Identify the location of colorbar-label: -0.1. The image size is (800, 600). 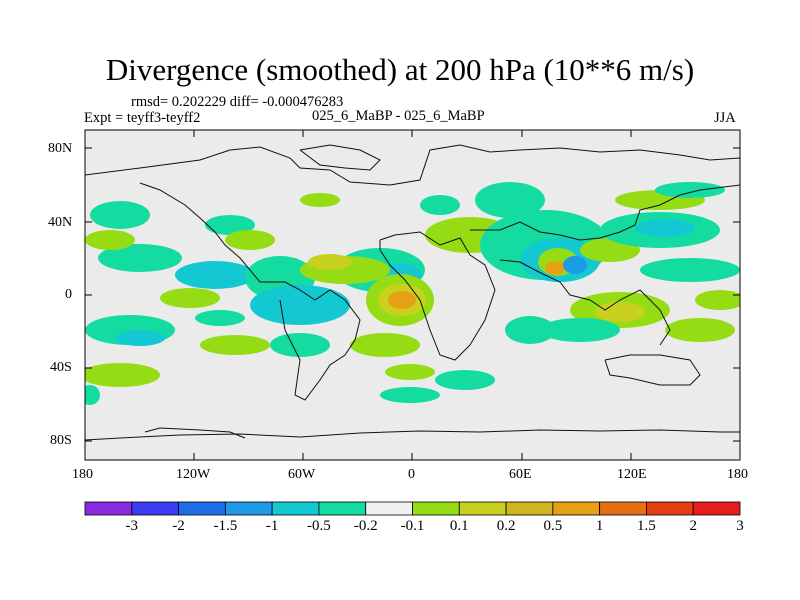
(412, 526).